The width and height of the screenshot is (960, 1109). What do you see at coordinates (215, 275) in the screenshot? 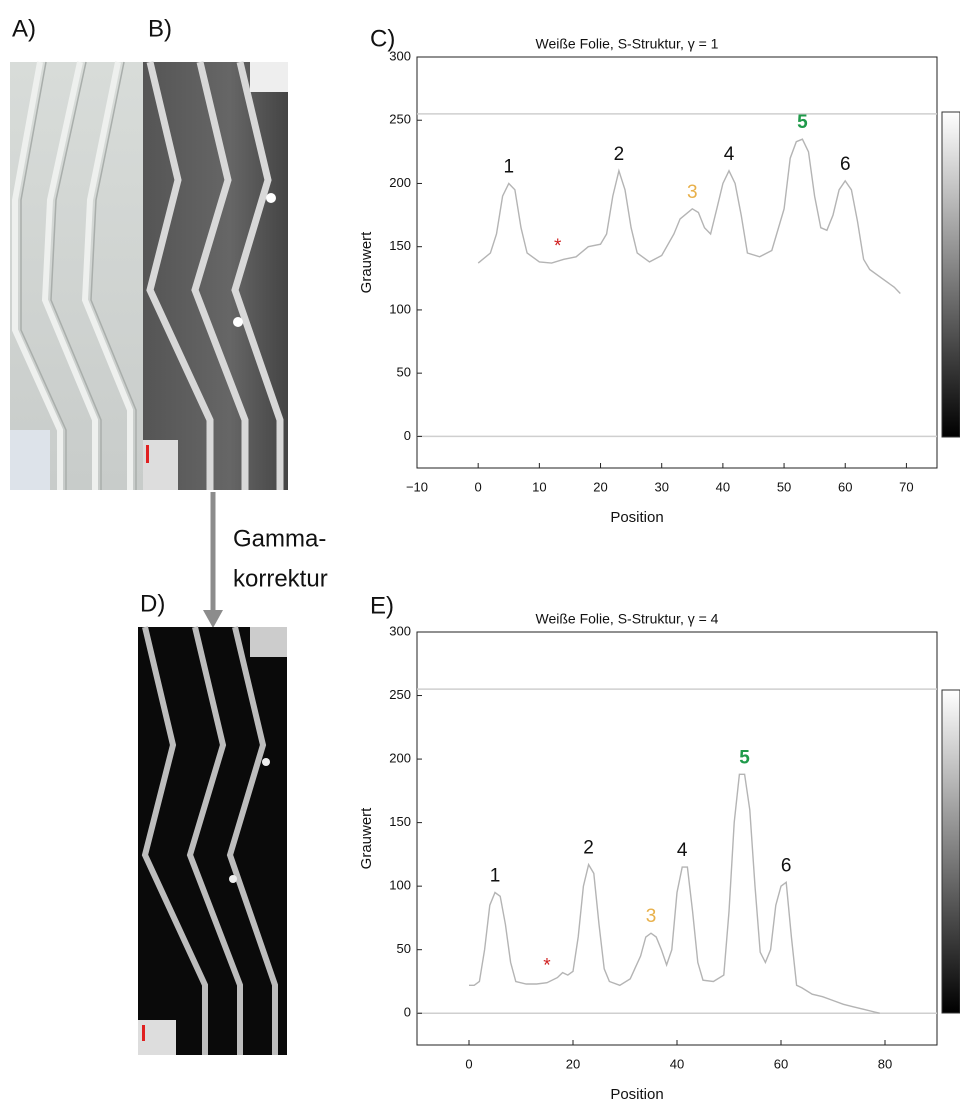
I see `image-b` at bounding box center [215, 275].